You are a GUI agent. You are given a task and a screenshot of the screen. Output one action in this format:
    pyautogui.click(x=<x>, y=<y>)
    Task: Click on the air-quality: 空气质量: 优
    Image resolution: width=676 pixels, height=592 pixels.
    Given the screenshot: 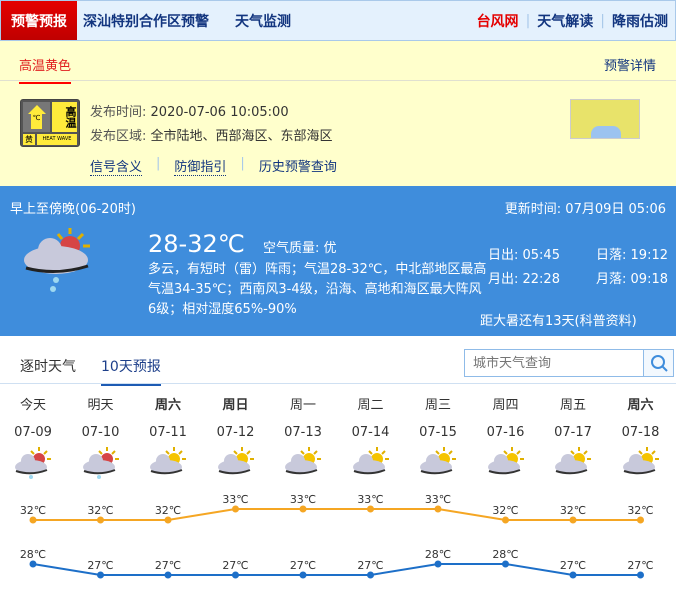 What is the action you would take?
    pyautogui.click(x=300, y=248)
    